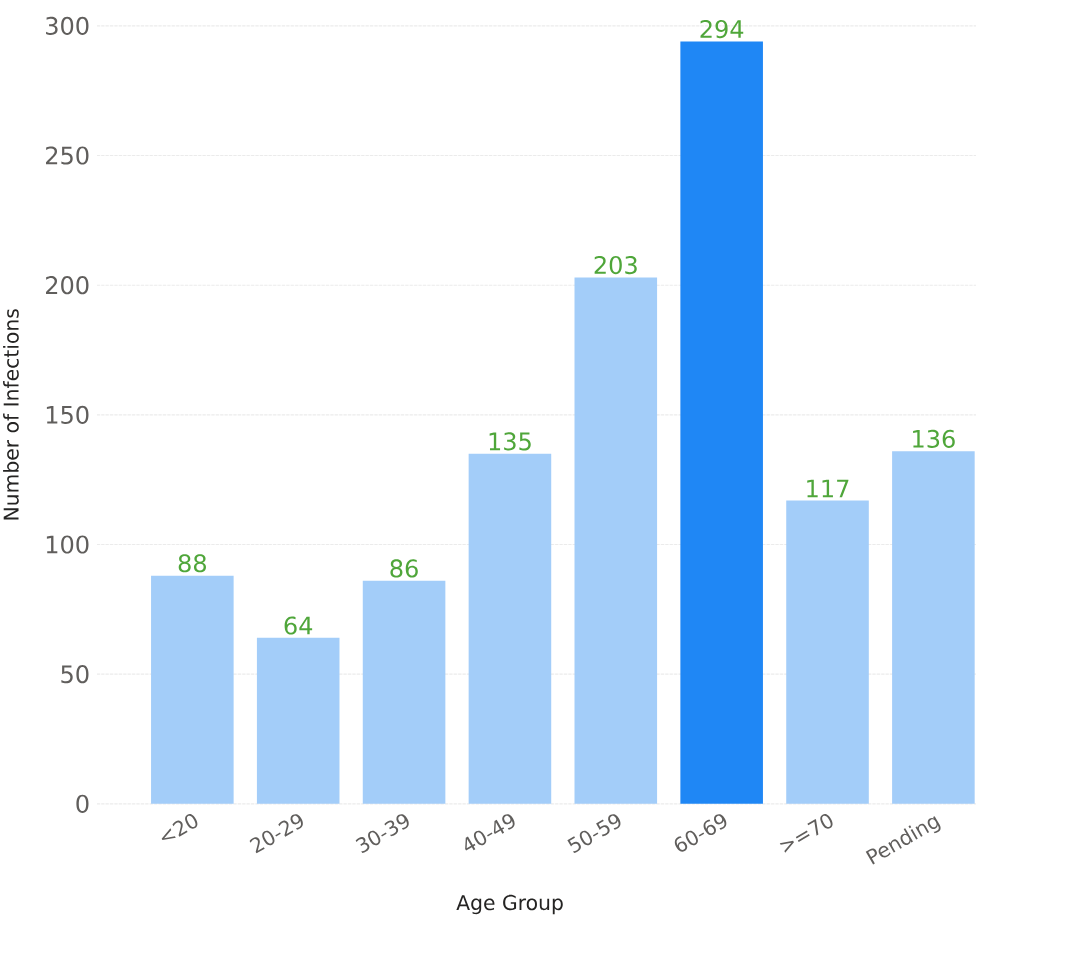 This screenshot has height=953, width=1071. What do you see at coordinates (82, 804) in the screenshot?
I see `y-tick-label: 0` at bounding box center [82, 804].